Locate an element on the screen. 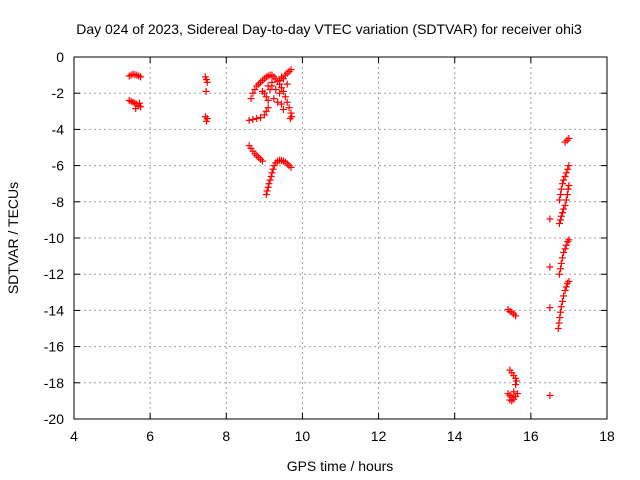 The width and height of the screenshot is (640, 480). y-tick-label: -12 is located at coordinates (54, 274).